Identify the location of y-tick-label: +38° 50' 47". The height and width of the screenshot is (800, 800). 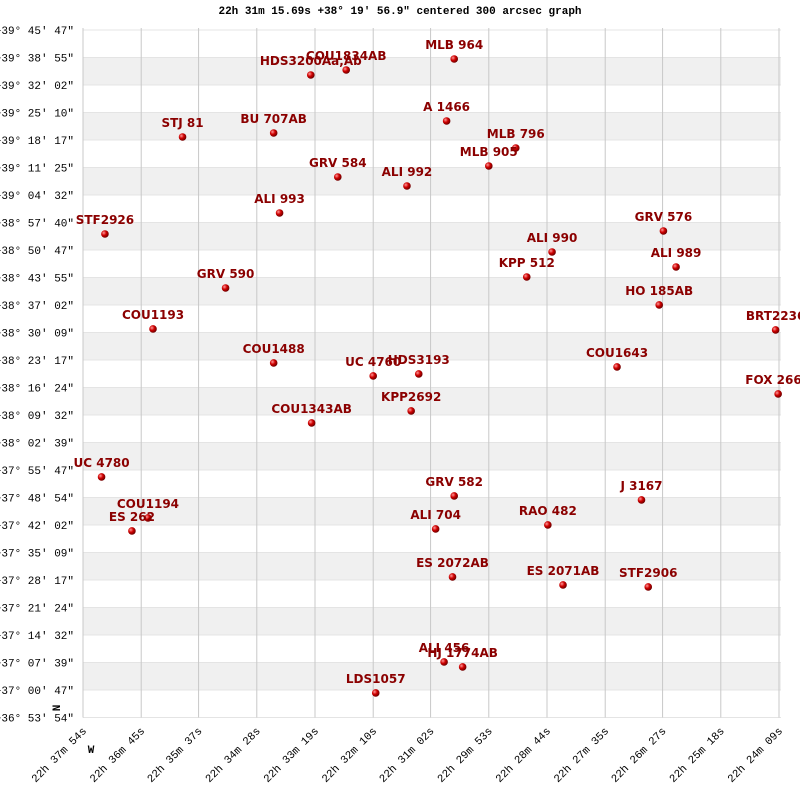
(37, 252).